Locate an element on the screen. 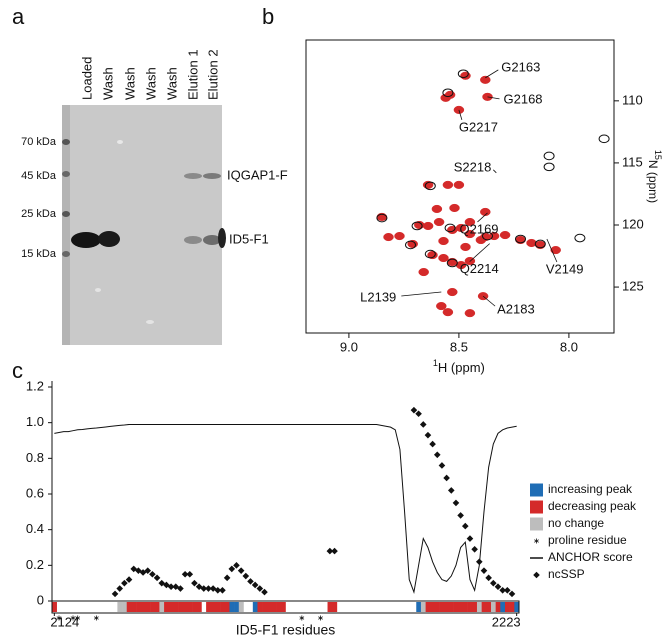  x-tick-label: 9.0 is located at coordinates (349, 346).